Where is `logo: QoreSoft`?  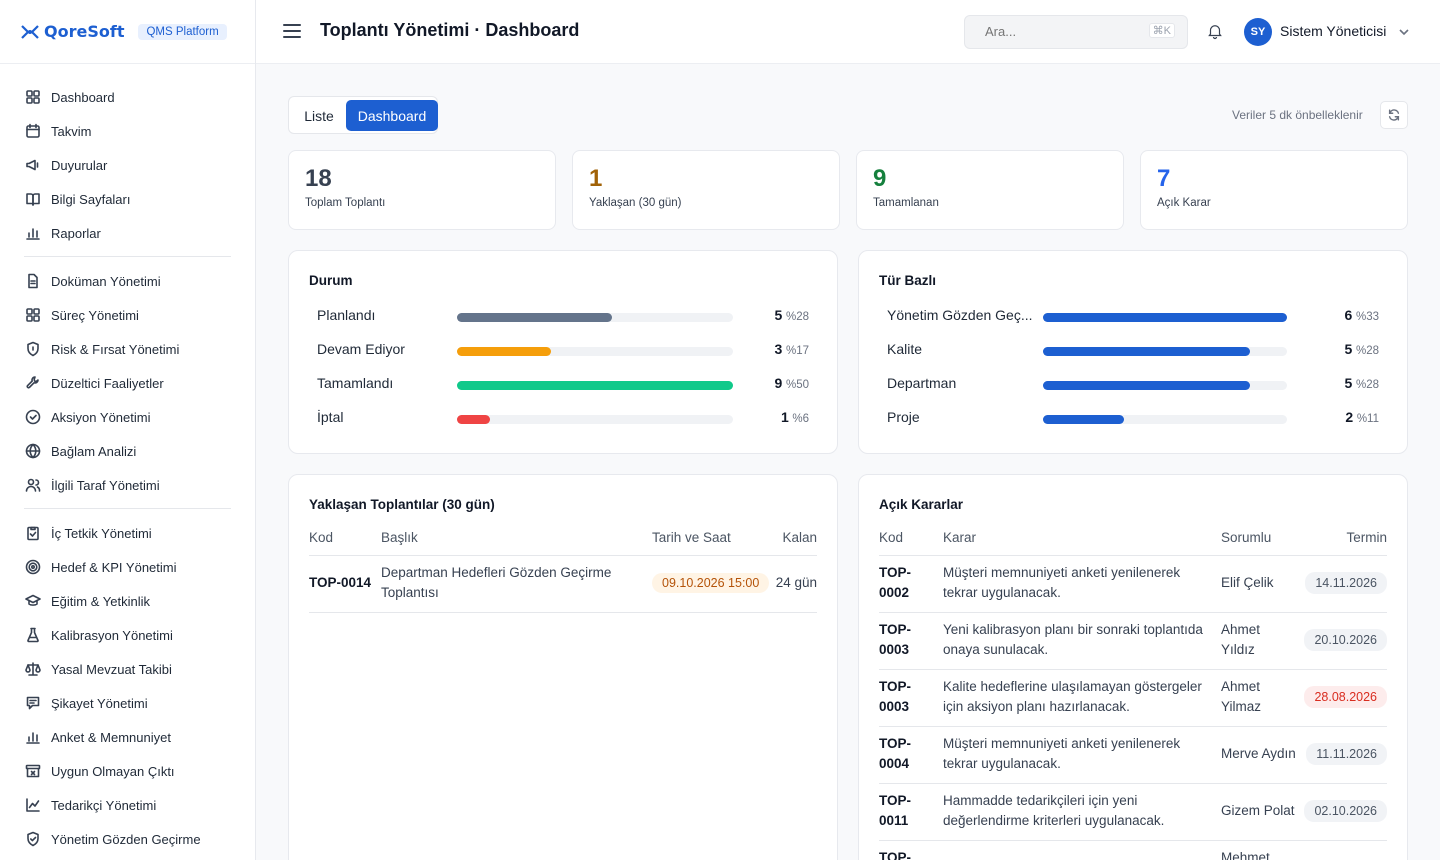 logo: QoreSoft is located at coordinates (72, 32).